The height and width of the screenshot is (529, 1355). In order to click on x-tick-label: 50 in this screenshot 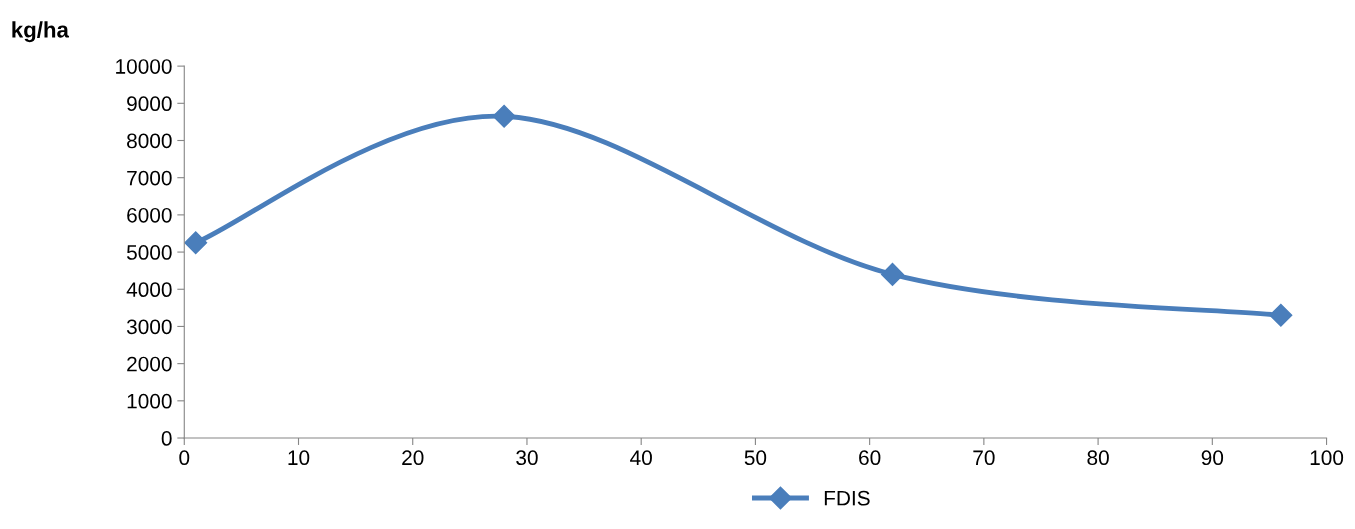, I will do `click(755, 458)`.